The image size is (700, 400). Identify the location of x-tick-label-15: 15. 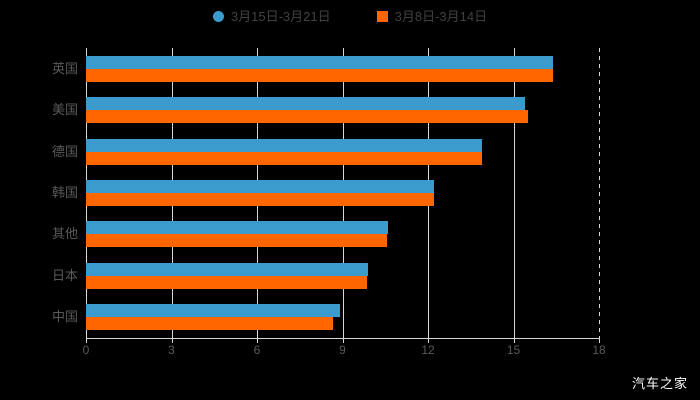
(513, 350).